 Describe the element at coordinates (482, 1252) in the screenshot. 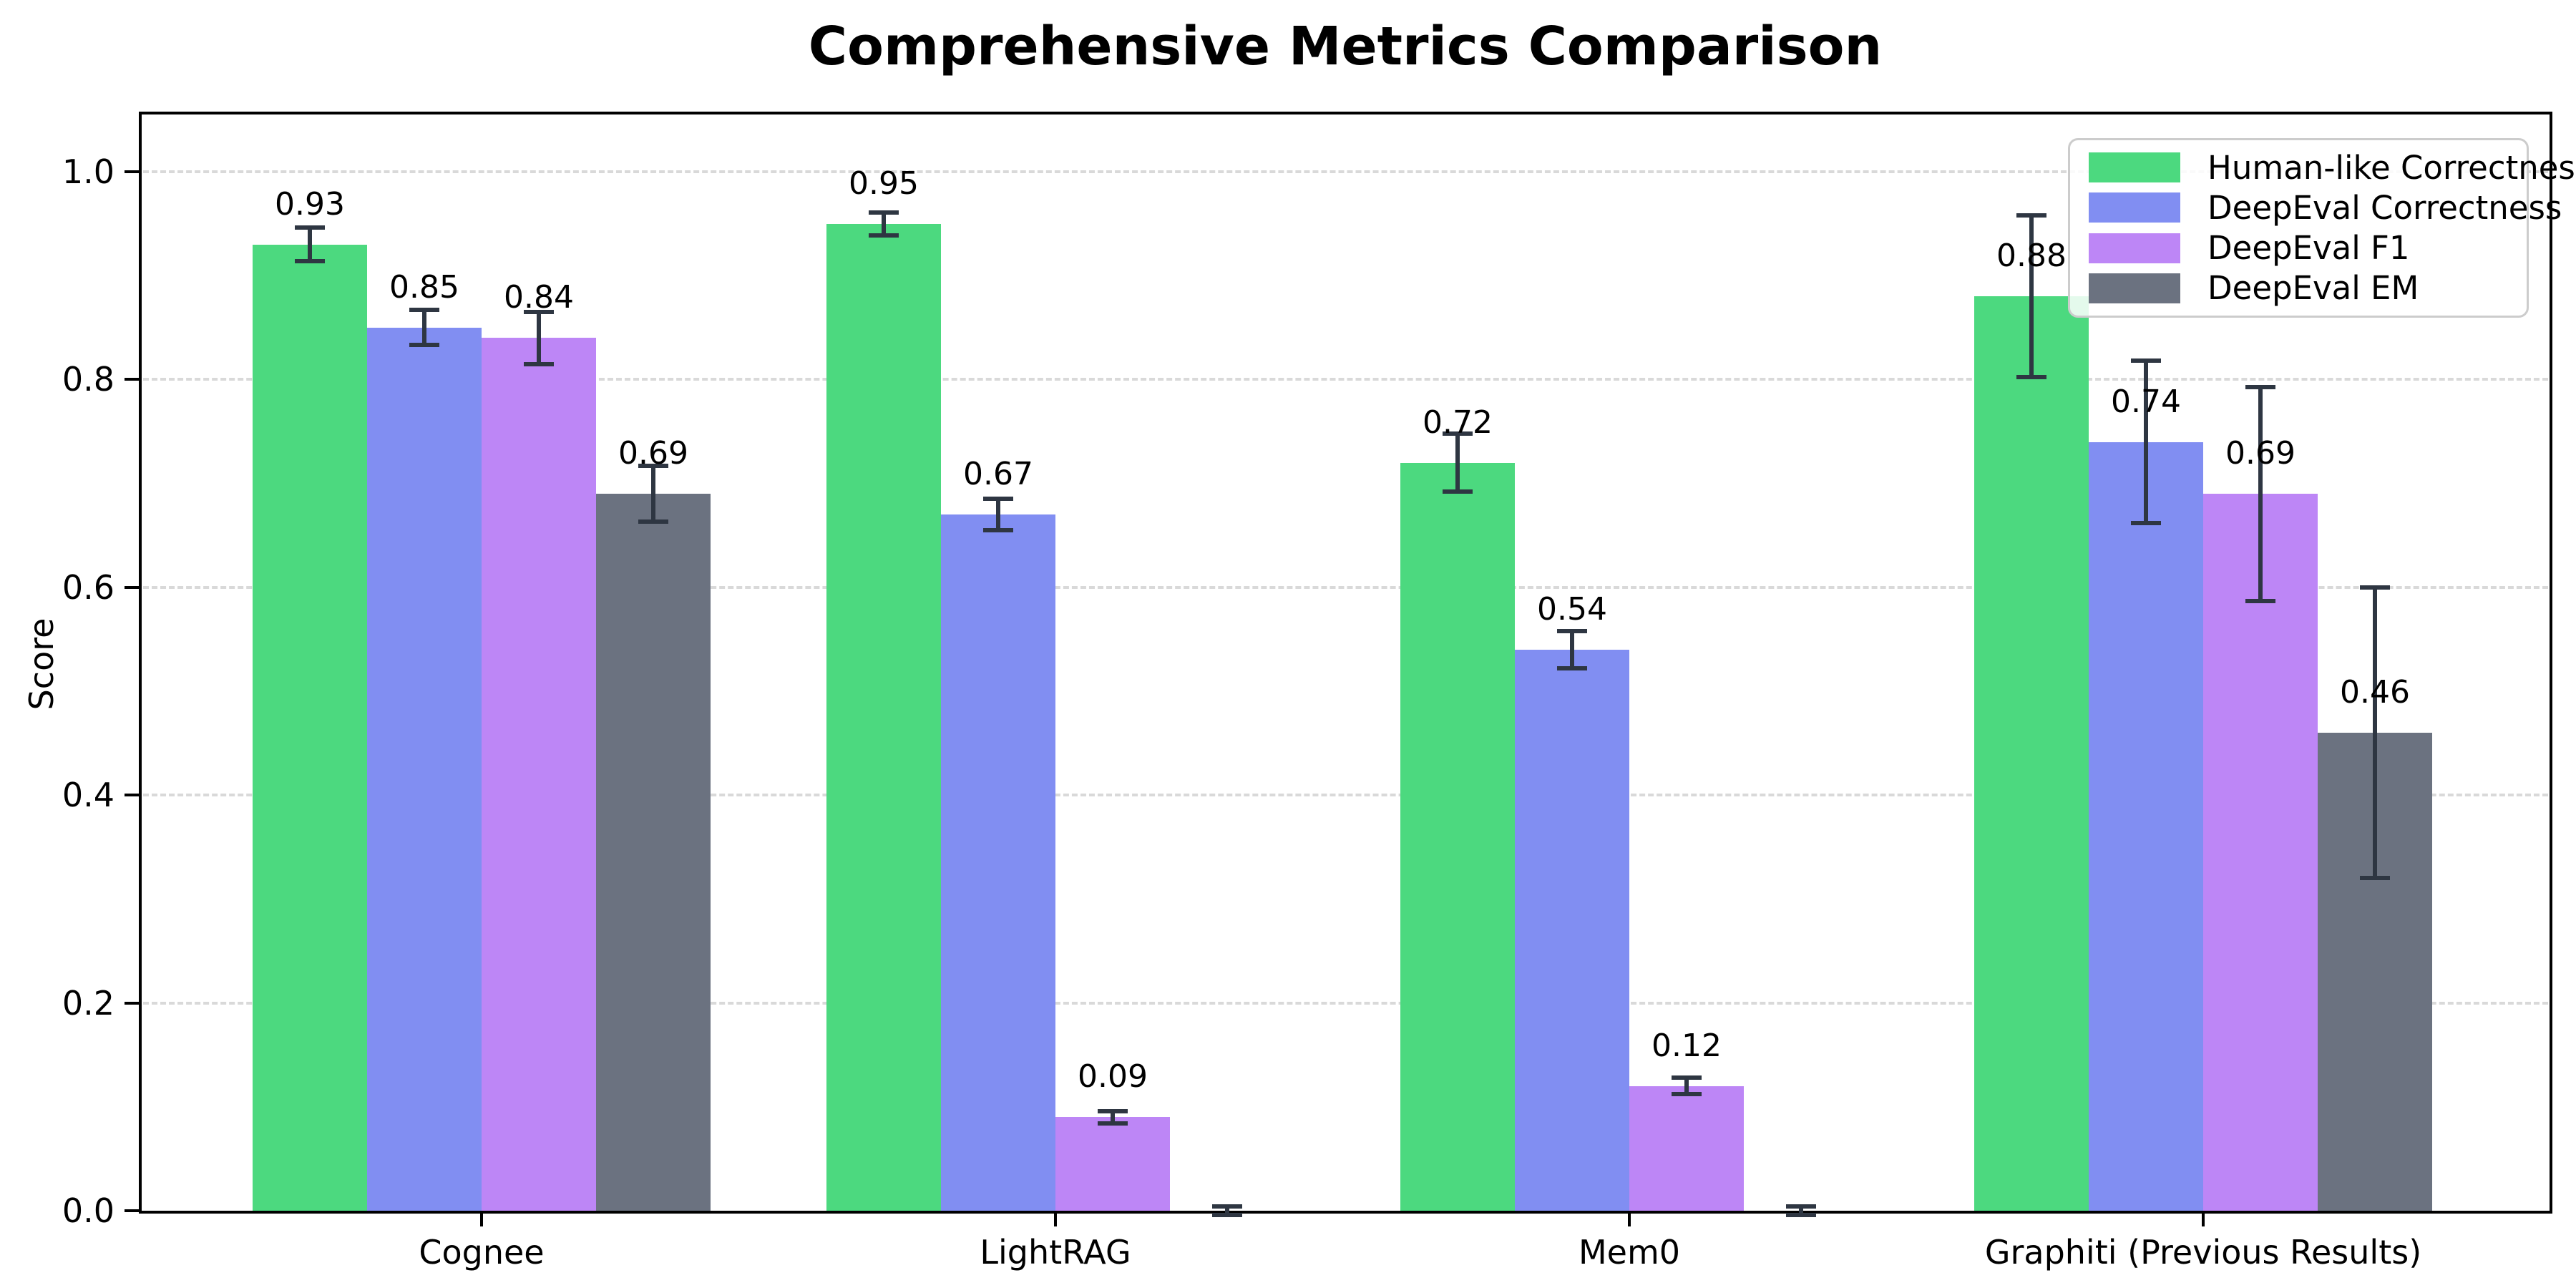

I see `x-tick-label: Cognee` at that location.